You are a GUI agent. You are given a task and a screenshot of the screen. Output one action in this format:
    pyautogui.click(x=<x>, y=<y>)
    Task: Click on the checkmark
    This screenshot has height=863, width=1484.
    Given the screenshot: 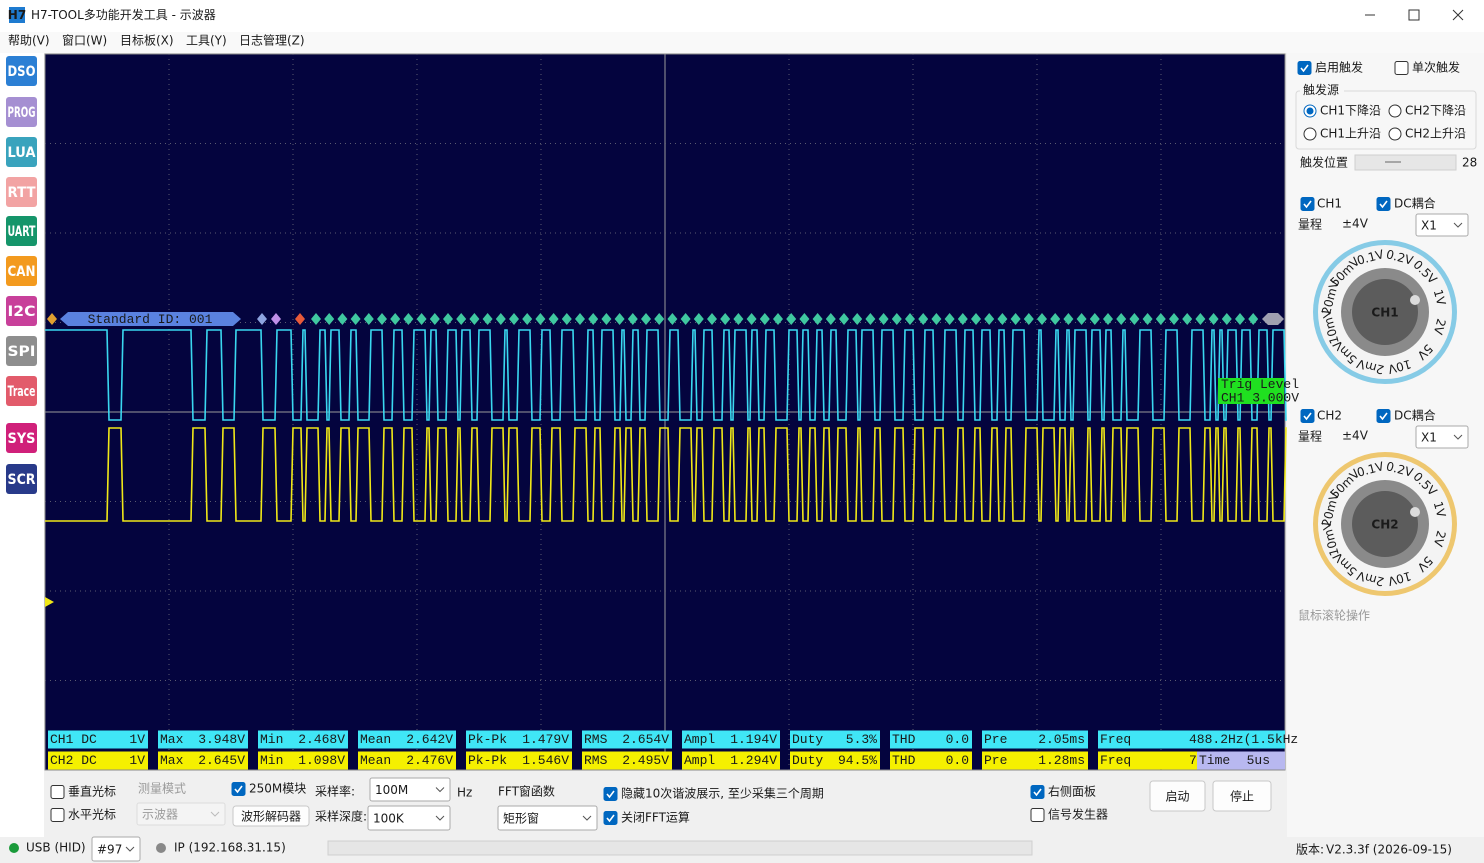 What is the action you would take?
    pyautogui.click(x=610, y=818)
    